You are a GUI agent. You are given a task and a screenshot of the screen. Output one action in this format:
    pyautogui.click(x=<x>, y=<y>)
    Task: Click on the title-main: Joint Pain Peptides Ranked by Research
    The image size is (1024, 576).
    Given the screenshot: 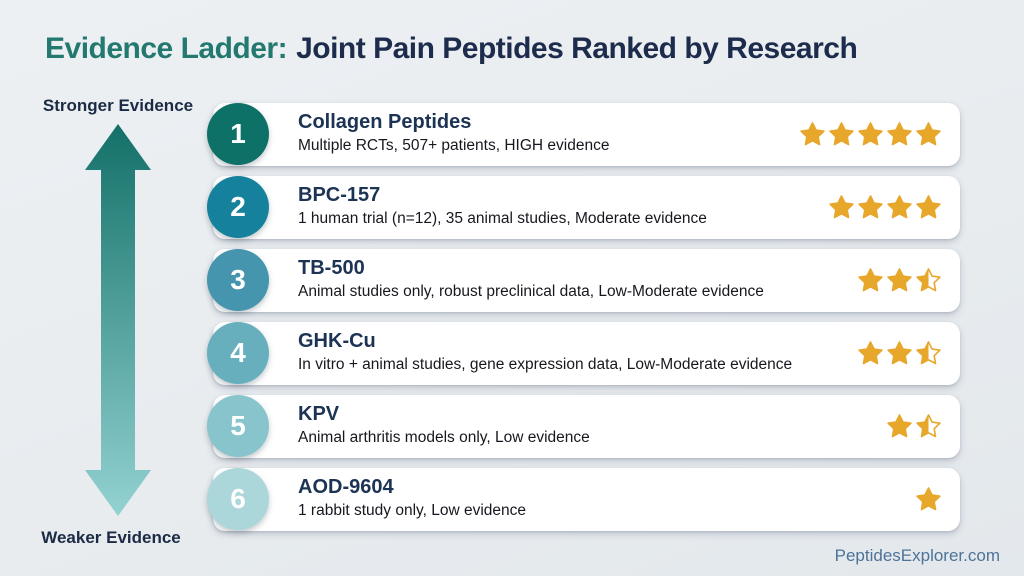 What is the action you would take?
    pyautogui.click(x=577, y=48)
    